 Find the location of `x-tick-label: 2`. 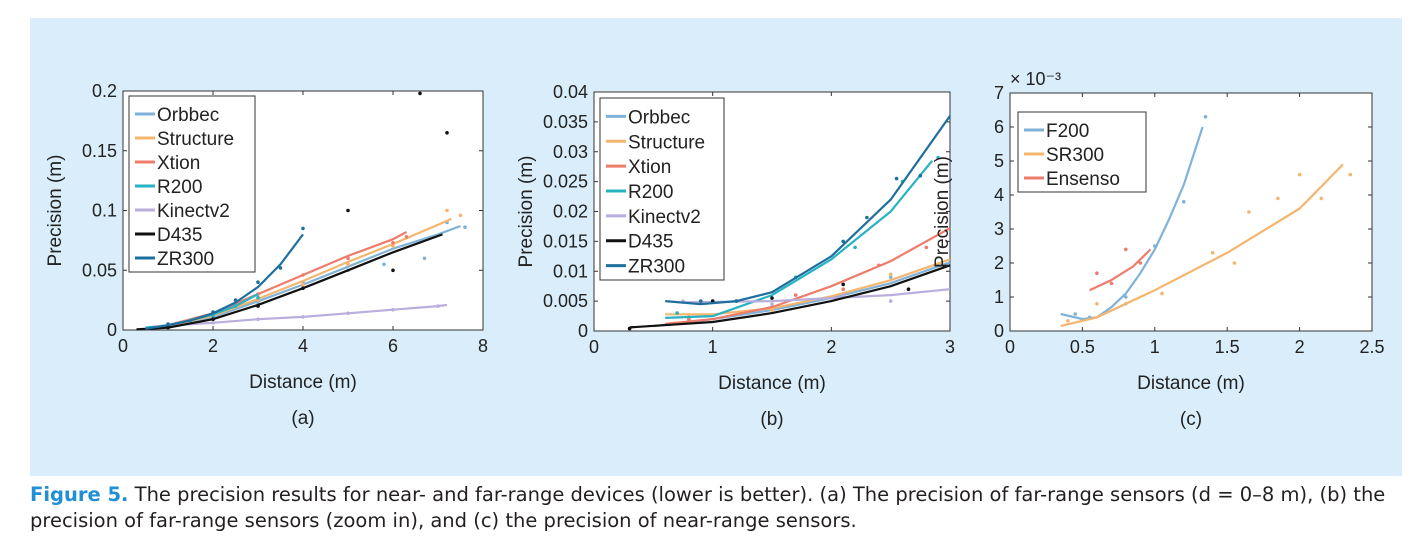

x-tick-label: 2 is located at coordinates (1300, 347).